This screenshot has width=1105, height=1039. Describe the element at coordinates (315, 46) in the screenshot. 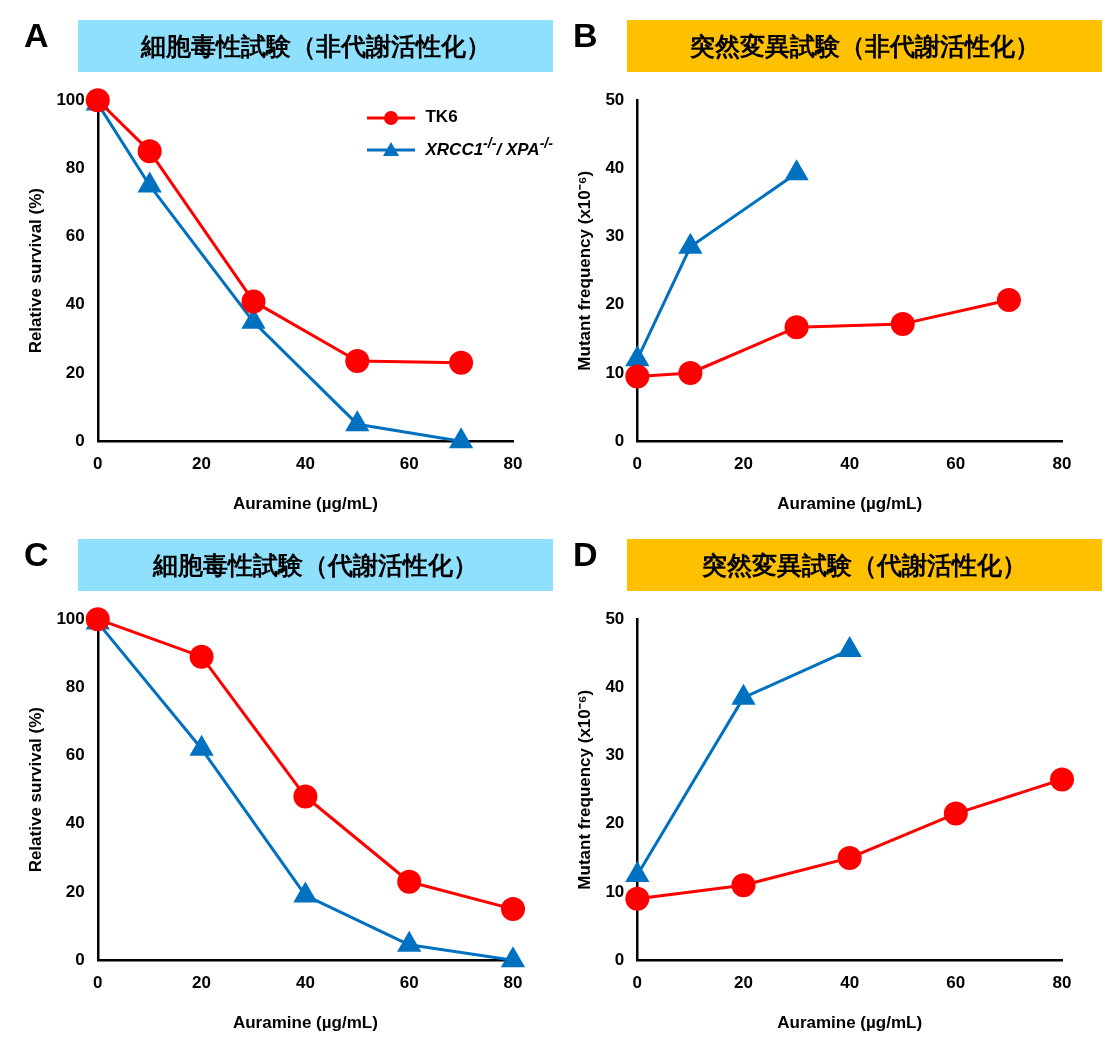

I see `chart-title: 細胞毒性試験（非代謝活性化）` at that location.